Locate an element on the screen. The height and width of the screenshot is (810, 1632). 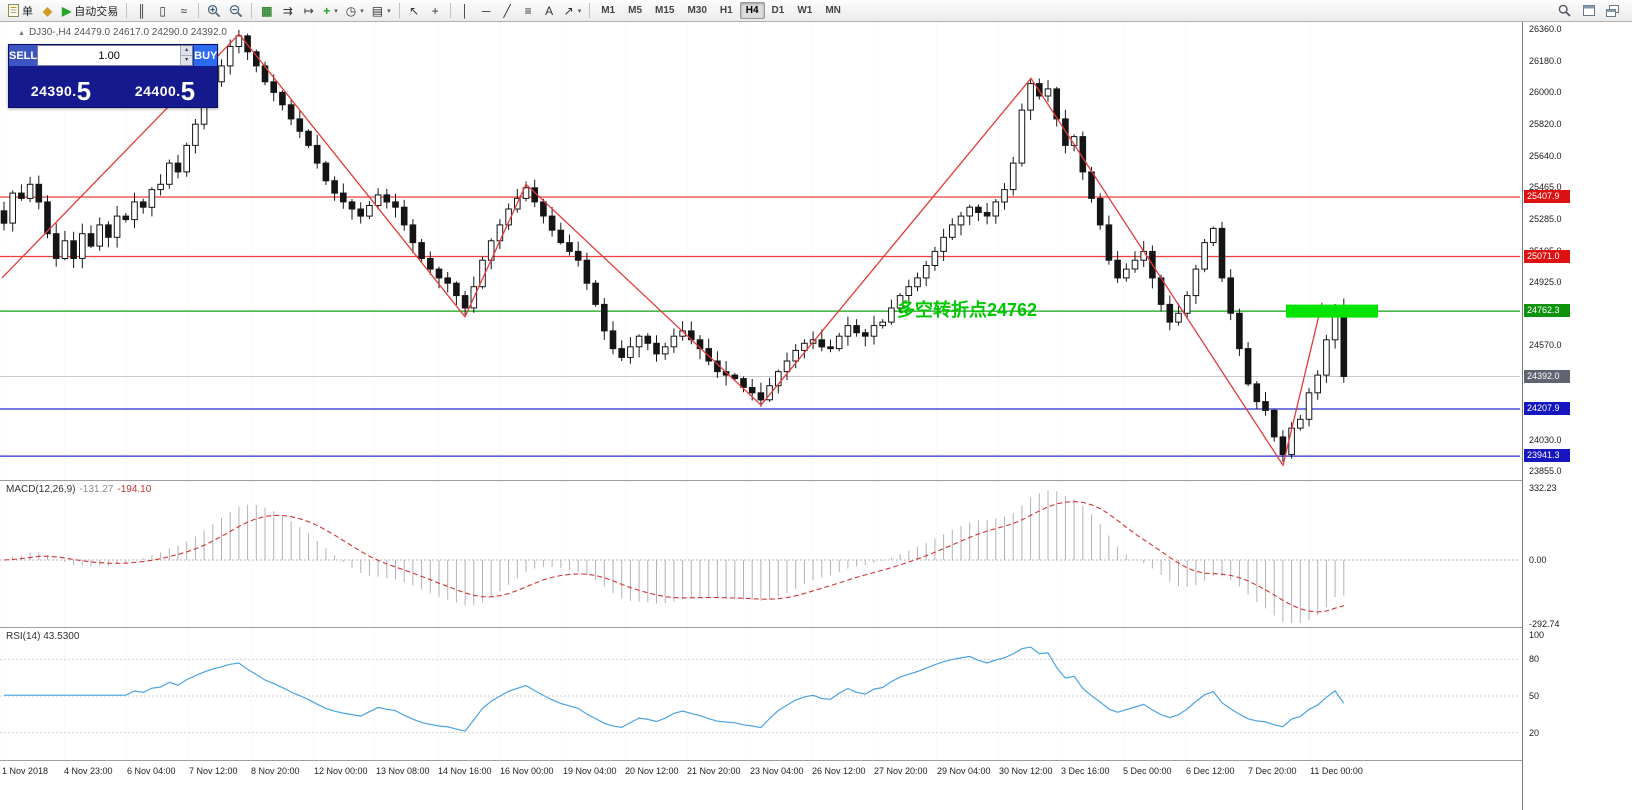
chart-bars-icon: ║ is located at coordinates (141, 10).